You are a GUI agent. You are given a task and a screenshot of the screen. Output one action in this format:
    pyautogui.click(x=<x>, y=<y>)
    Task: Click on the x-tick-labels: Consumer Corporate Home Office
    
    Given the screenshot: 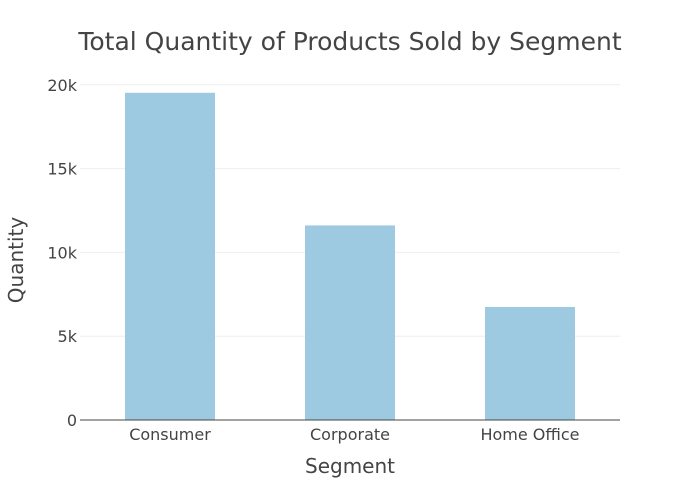 What is the action you would take?
    pyautogui.click(x=354, y=434)
    